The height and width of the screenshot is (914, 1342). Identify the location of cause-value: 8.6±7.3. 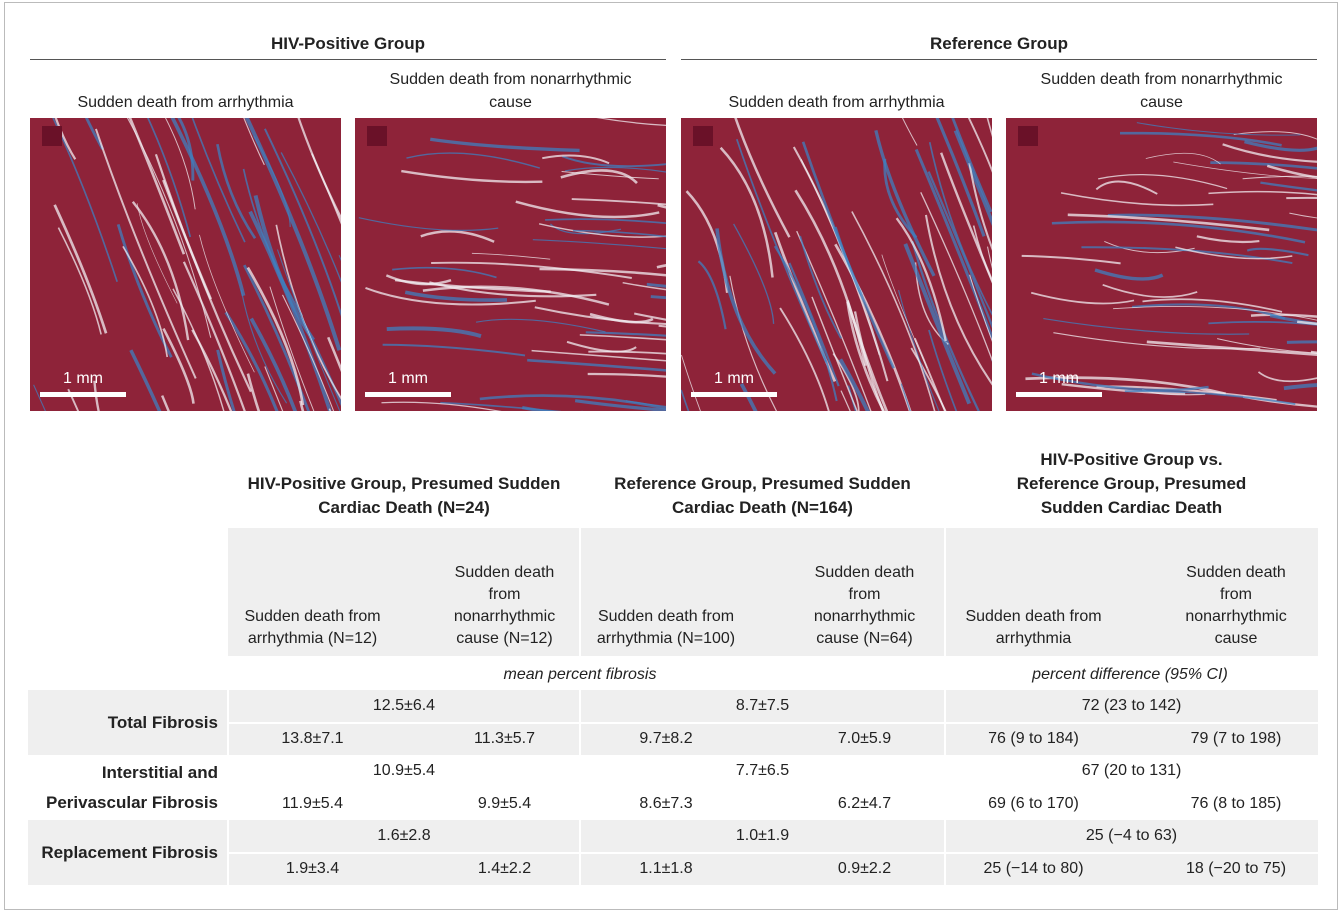
(666, 803).